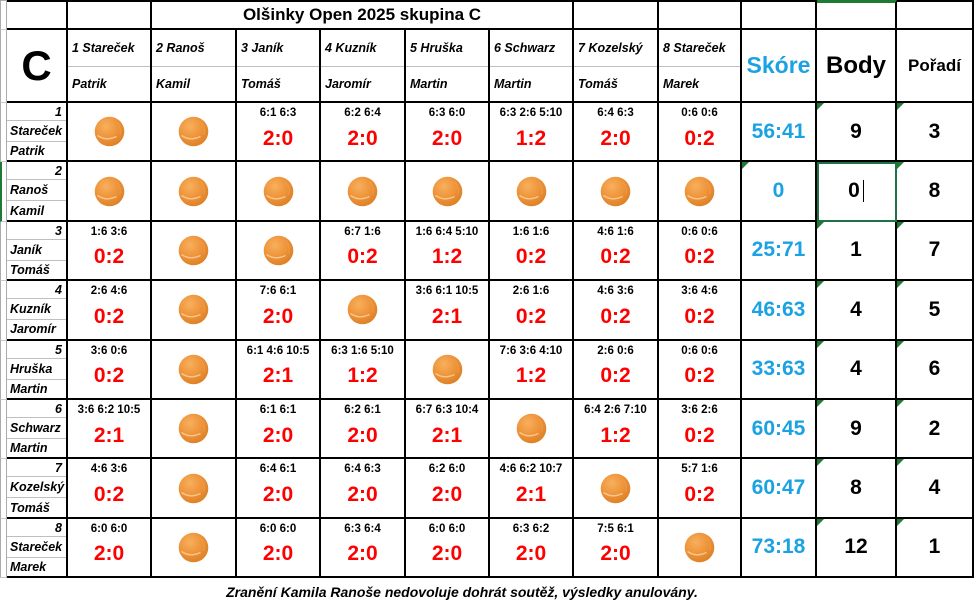 The image size is (976, 605). I want to click on match-cell: 2:6 4:6 0:2, so click(110, 311).